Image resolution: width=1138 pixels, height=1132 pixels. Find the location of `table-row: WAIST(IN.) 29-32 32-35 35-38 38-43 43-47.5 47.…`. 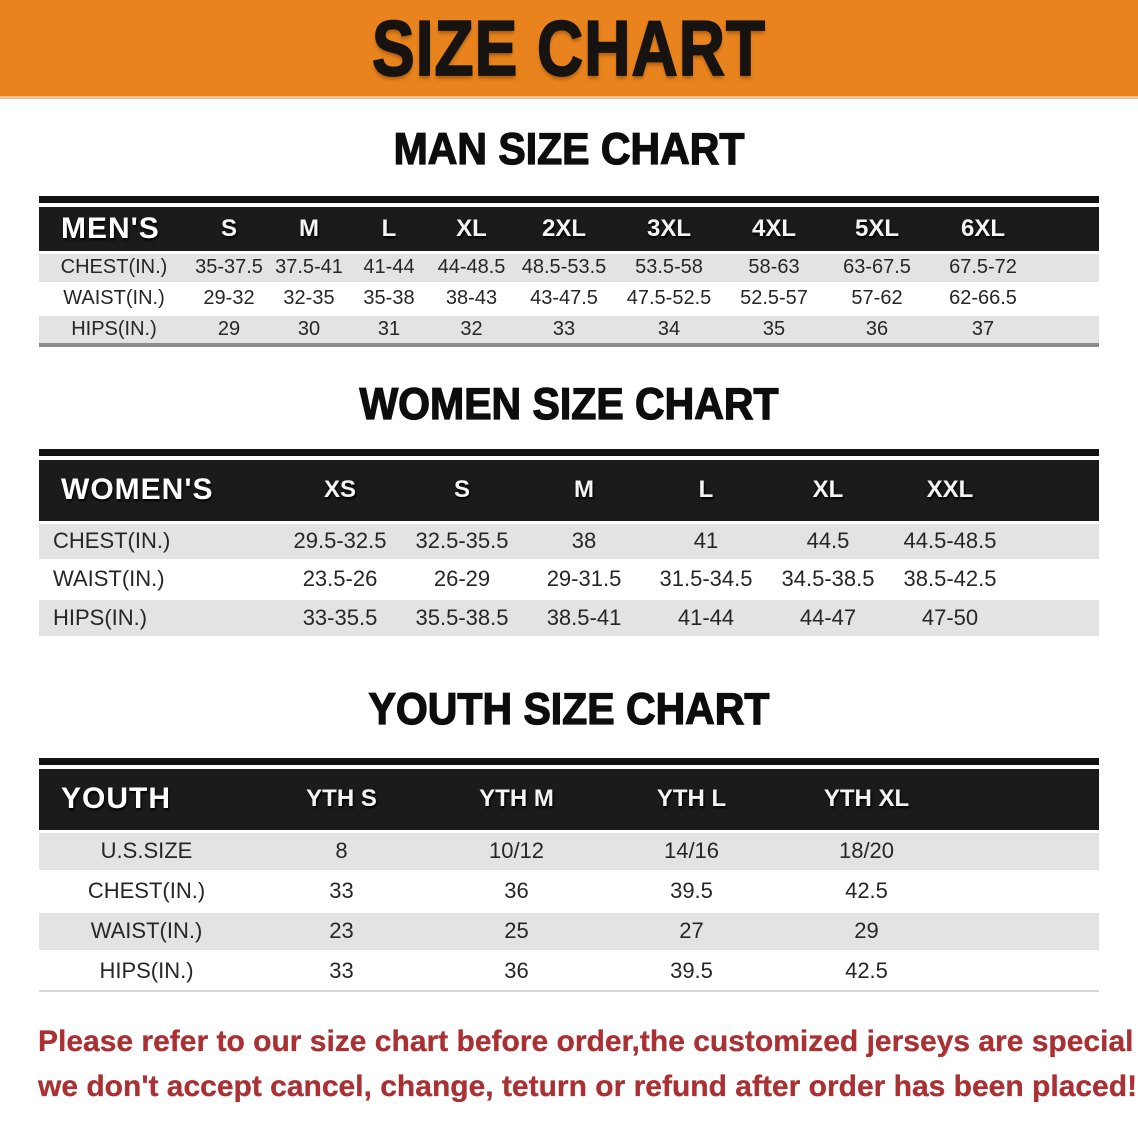

table-row: WAIST(IN.) 29-32 32-35 35-38 38-43 43-47.5 47.… is located at coordinates (569, 297).